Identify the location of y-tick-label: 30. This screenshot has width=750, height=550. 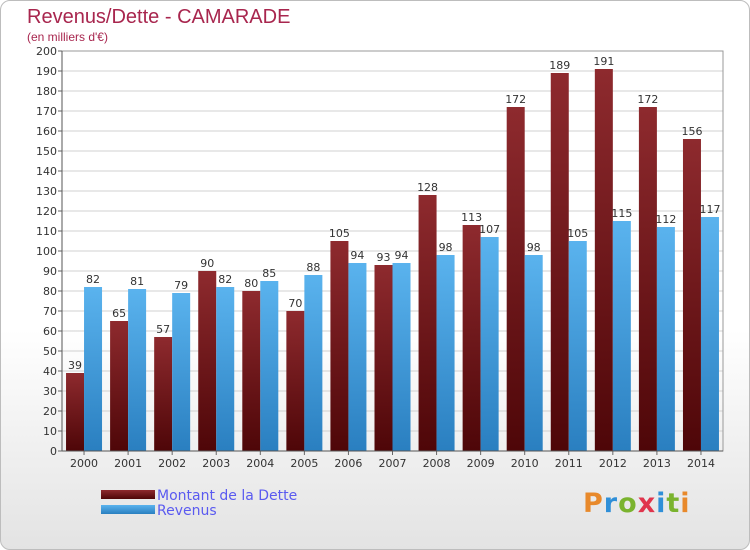
(50, 391).